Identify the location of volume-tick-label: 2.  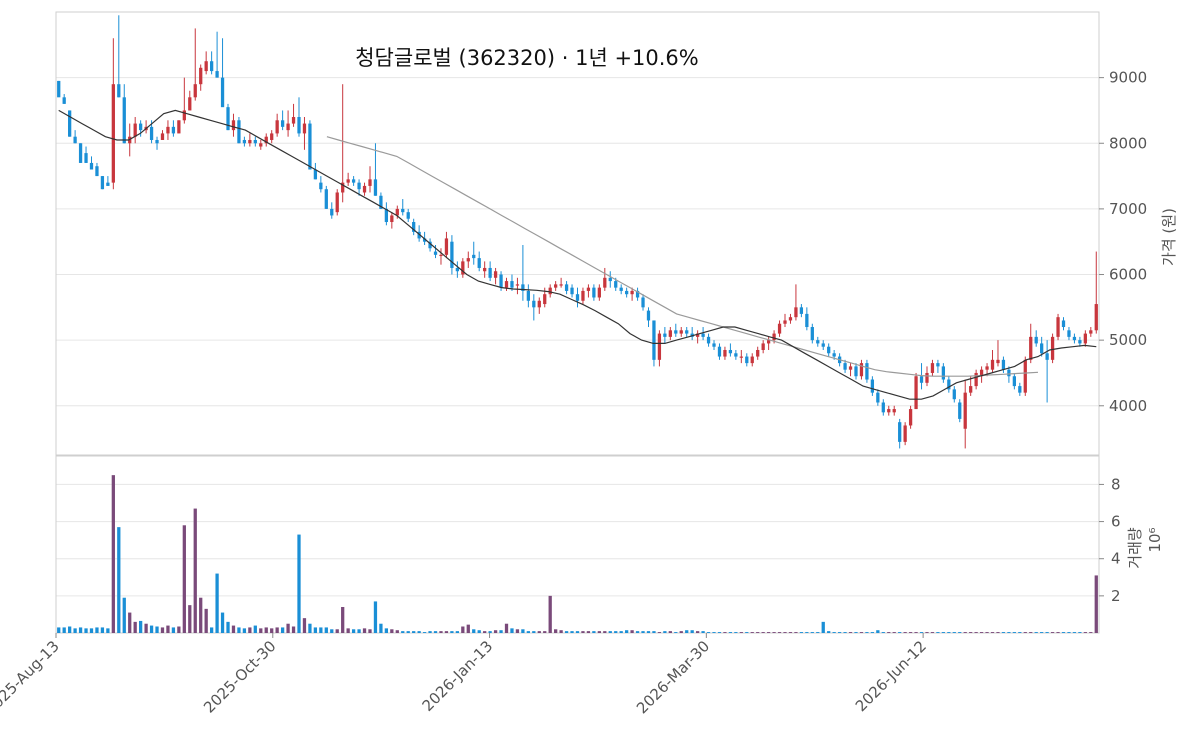
(1116, 596).